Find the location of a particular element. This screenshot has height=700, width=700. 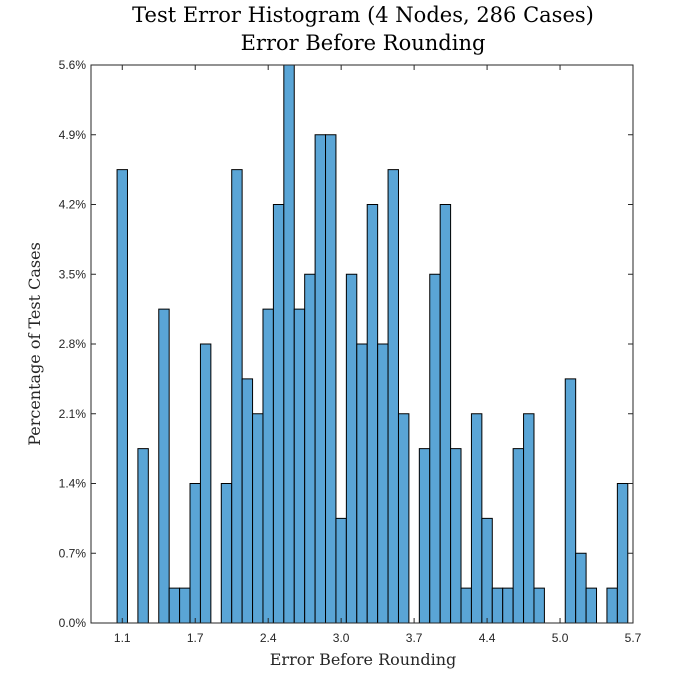

y-tick-label: 2.8% is located at coordinates (73, 344).